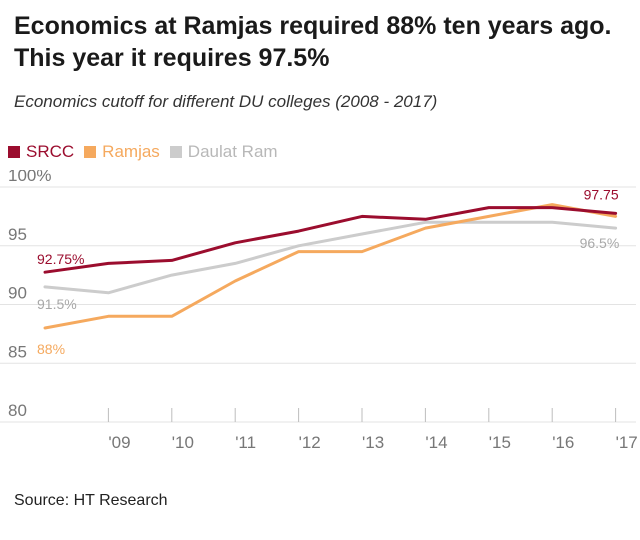 This screenshot has height=540, width=640. Describe the element at coordinates (17, 234) in the screenshot. I see `y-tick-label: 95` at that location.